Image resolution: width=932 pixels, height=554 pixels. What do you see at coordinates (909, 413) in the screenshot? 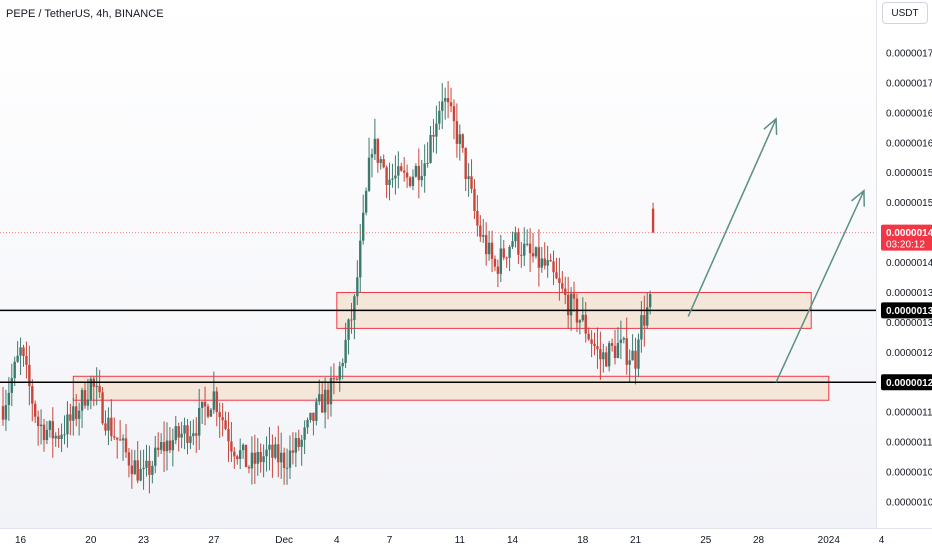
I see `price-tick-label: 0.00000115` at bounding box center [909, 413].